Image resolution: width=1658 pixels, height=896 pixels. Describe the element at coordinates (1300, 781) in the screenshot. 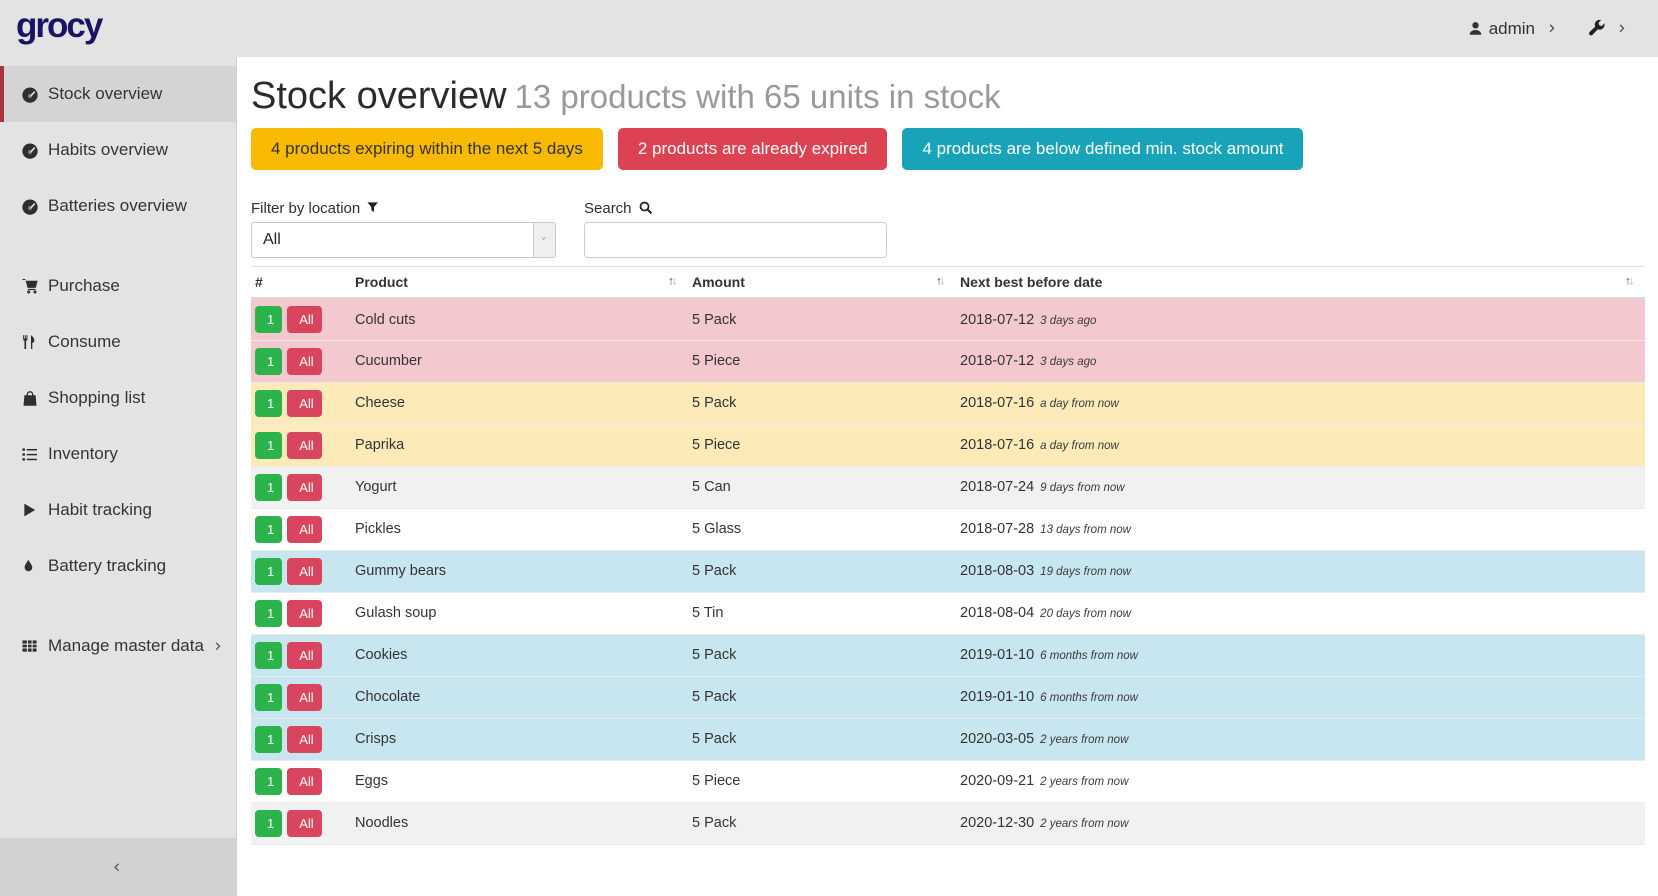

I see `best-before-cell: 2020-09-21 2 years from now` at that location.